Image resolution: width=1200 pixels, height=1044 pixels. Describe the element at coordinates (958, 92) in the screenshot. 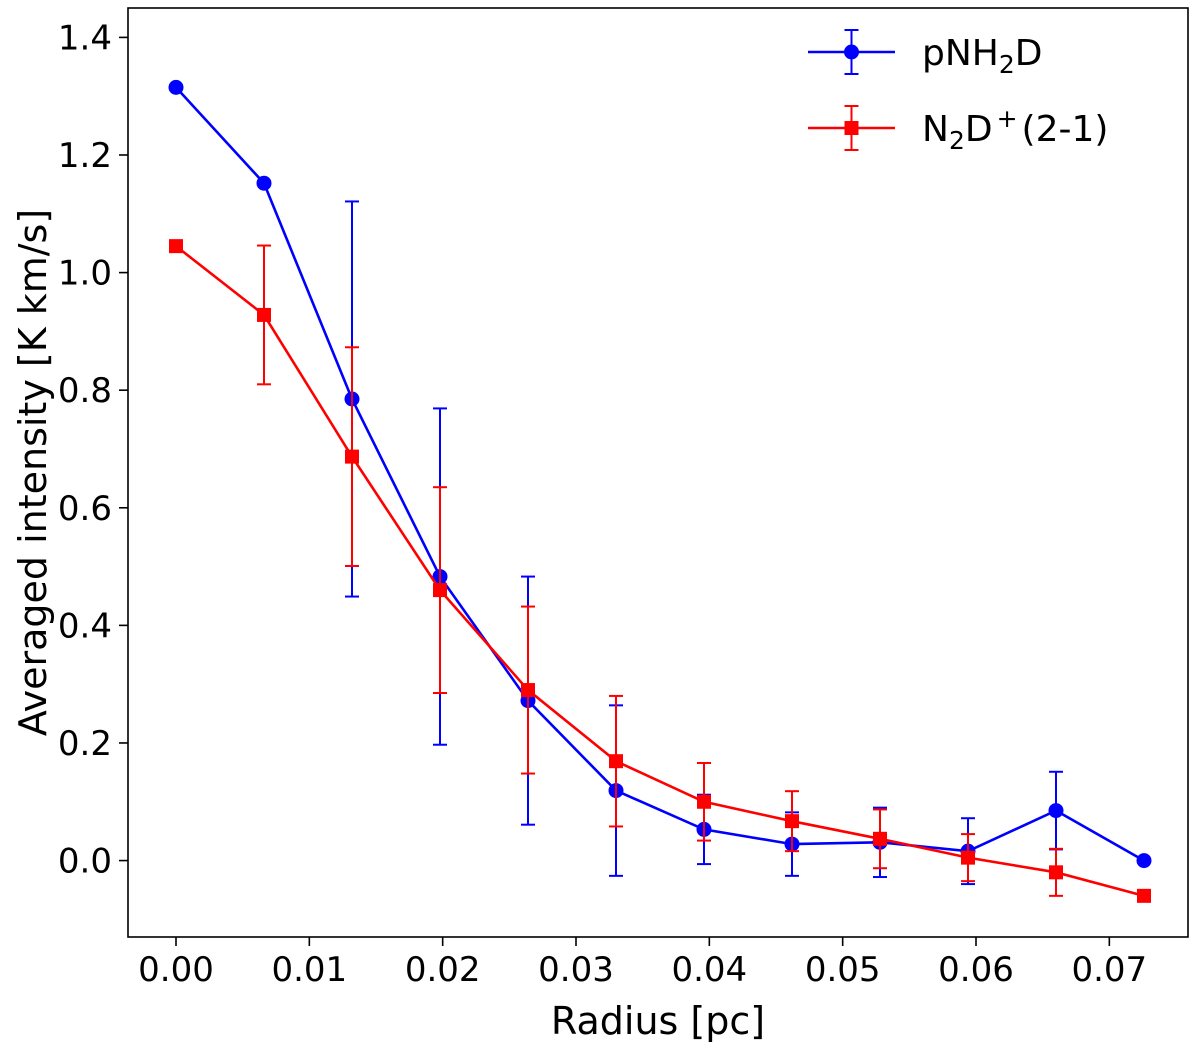

I see `legend: pNH2D N2D + (2-1)` at that location.